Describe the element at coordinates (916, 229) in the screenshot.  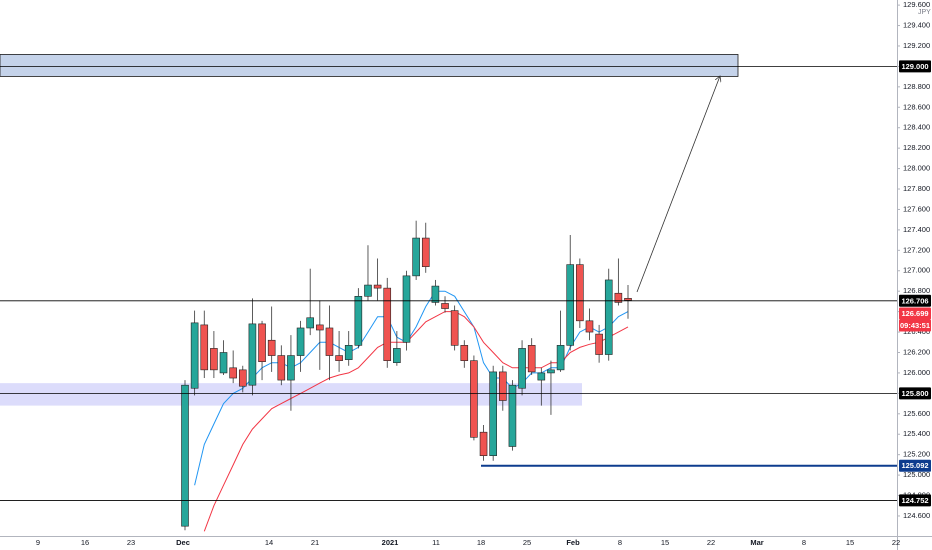
I see `y-tick-label: 127.400` at that location.